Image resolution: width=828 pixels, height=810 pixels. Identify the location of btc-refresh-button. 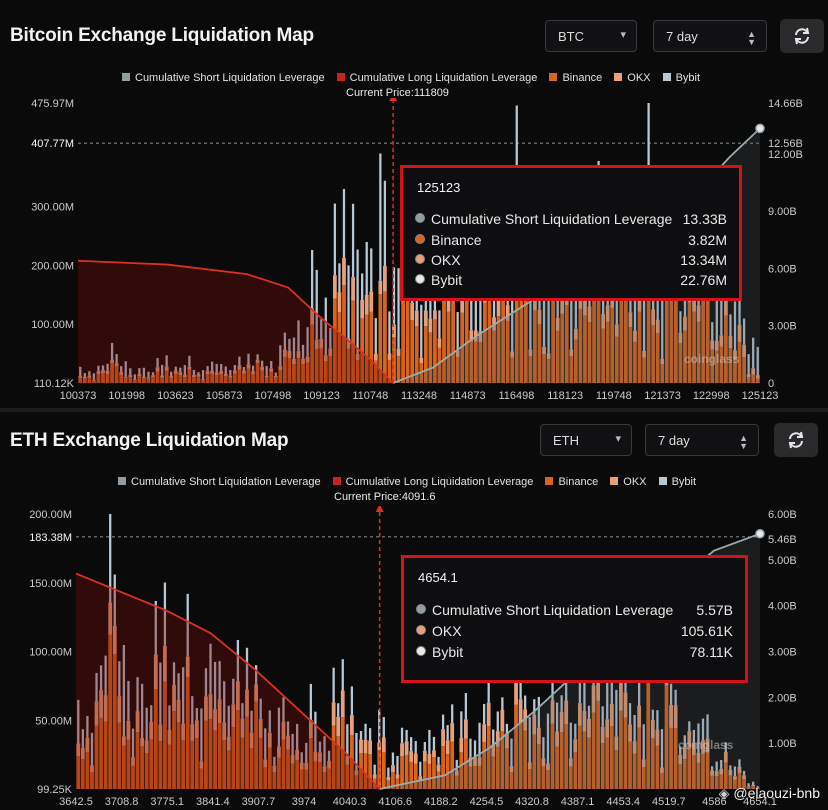
(802, 36).